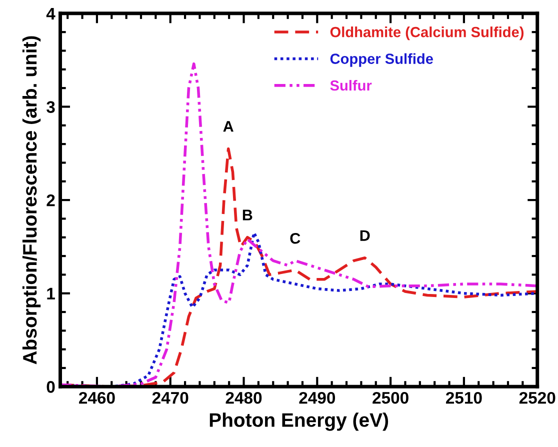  What do you see at coordinates (317, 398) in the screenshot?
I see `x-tick-label: 2490` at bounding box center [317, 398].